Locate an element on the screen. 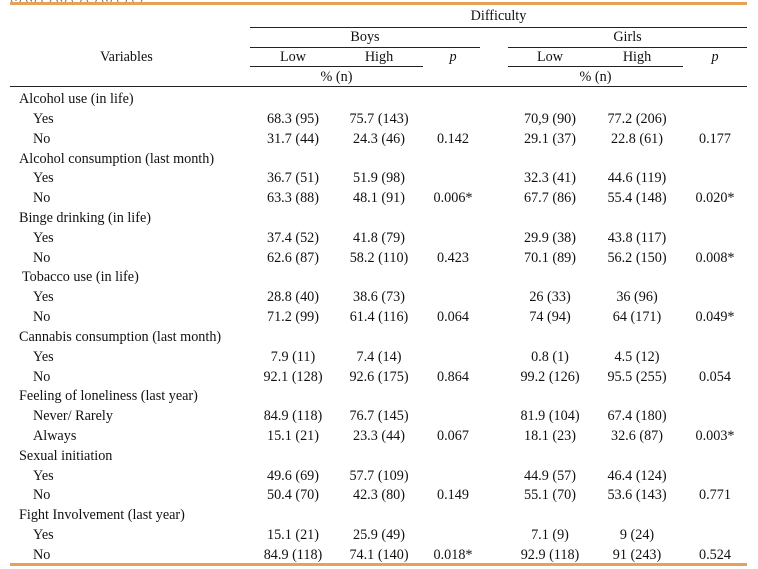 The height and width of the screenshot is (569, 758). boys-low-cell: 71.2 (99) is located at coordinates (292, 317).